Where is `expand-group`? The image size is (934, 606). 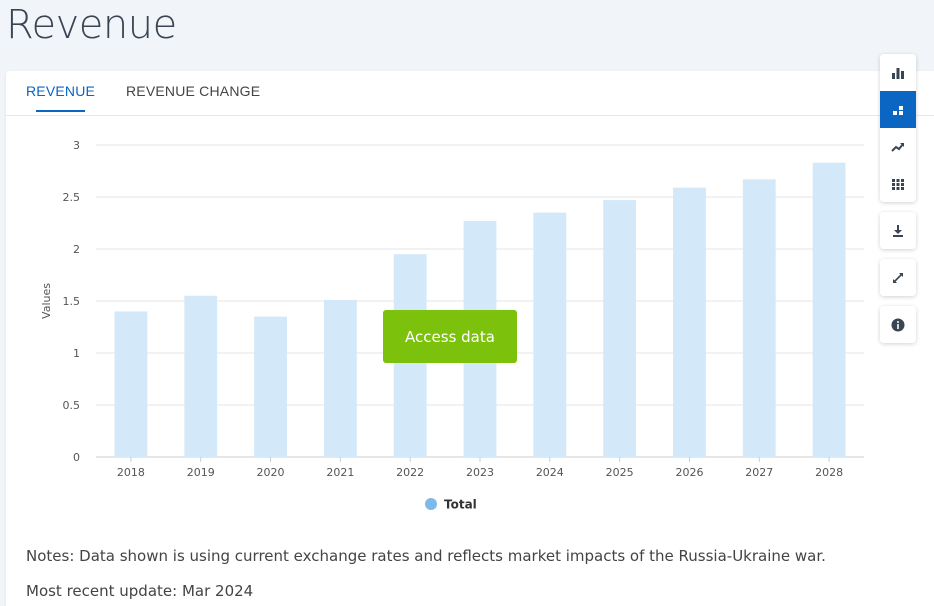 expand-group is located at coordinates (898, 277).